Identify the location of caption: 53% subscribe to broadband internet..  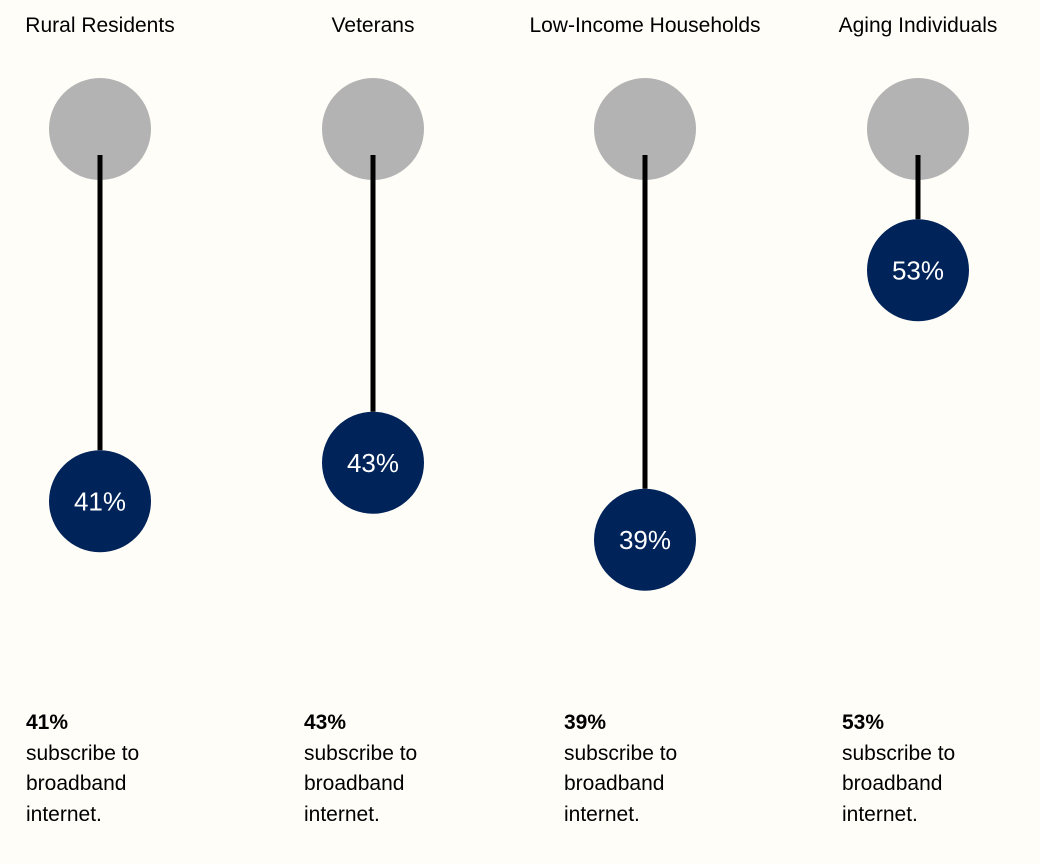
(898, 769).